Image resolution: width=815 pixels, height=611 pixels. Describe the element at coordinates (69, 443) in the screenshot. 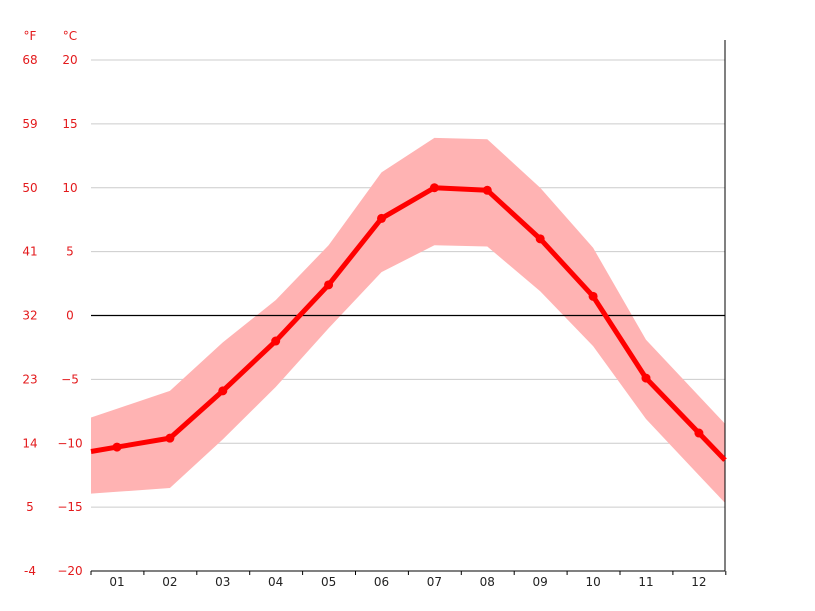

I see `y-tick-label-celsius: −10` at that location.